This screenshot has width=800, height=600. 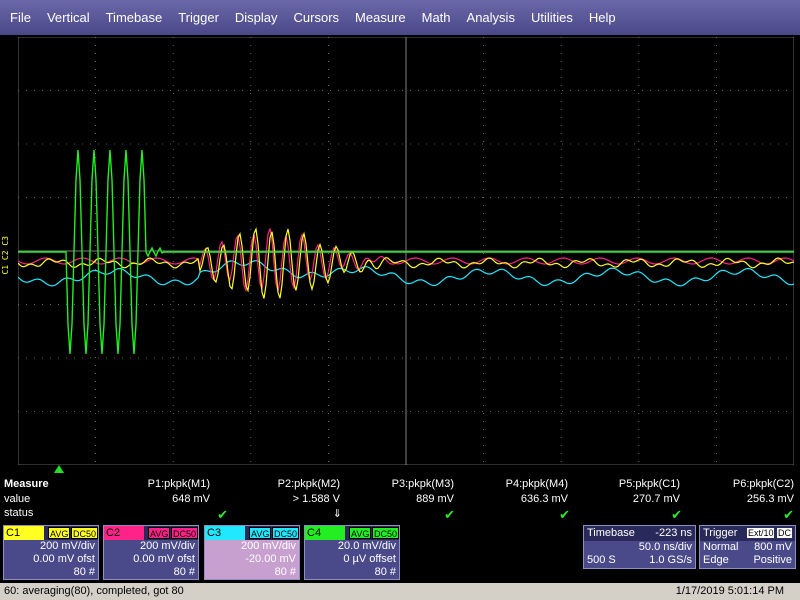 What do you see at coordinates (435, 499) in the screenshot?
I see `param-value-p3: 889 mV` at bounding box center [435, 499].